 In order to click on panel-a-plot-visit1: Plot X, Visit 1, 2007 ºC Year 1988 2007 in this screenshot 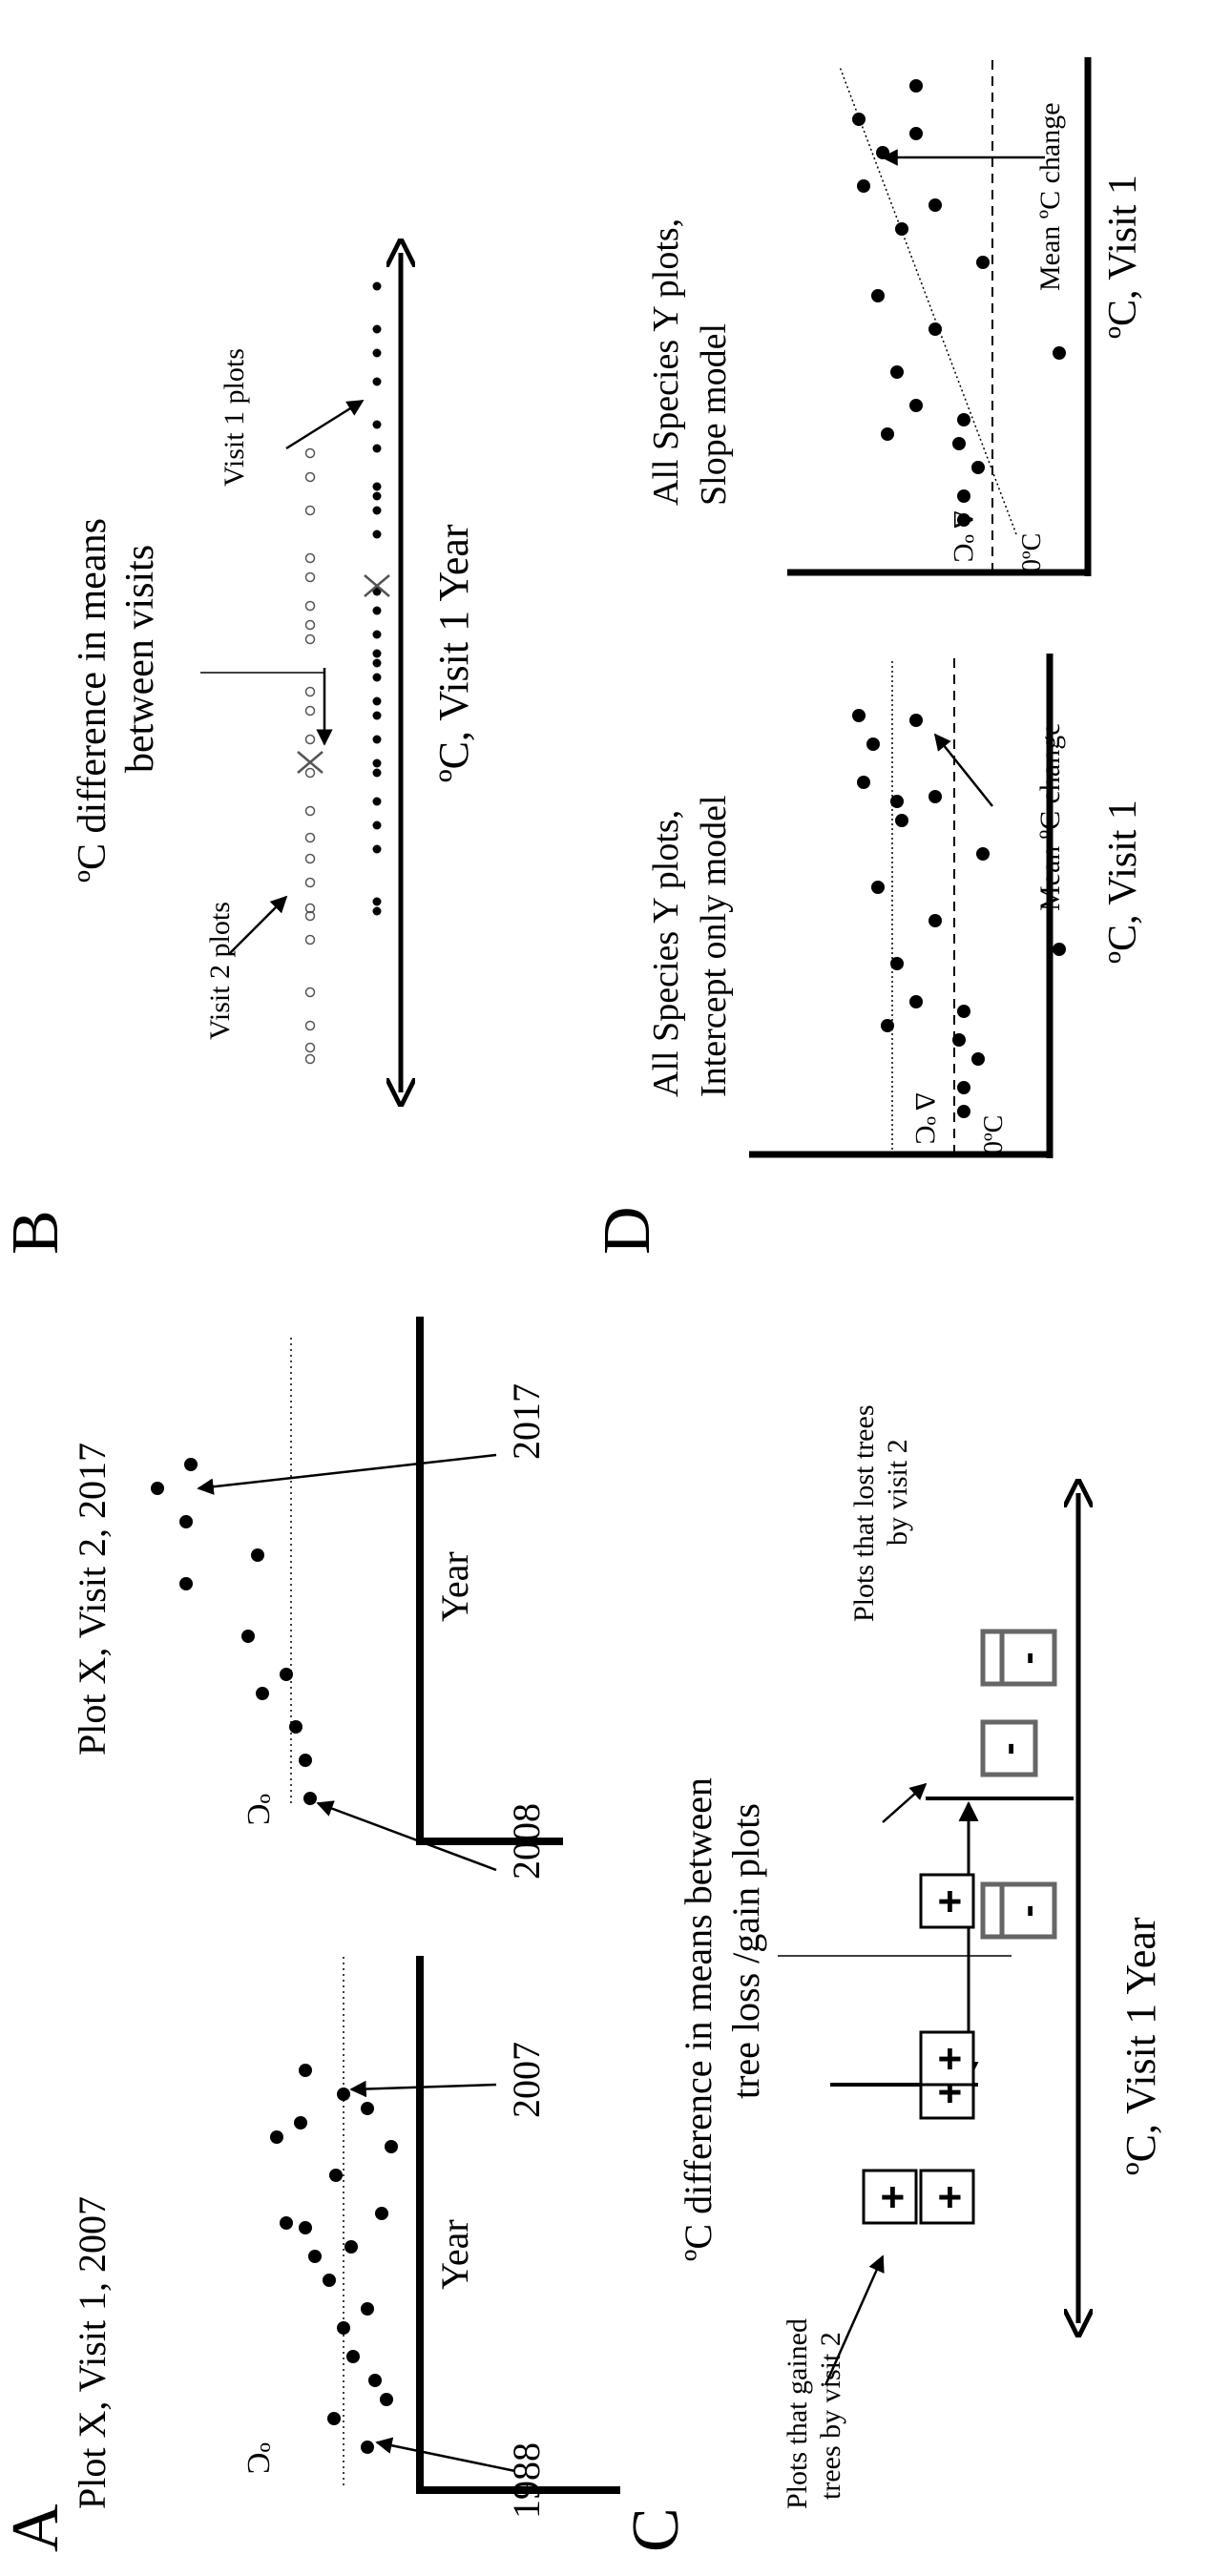, I will do `click(345, 2237)`.